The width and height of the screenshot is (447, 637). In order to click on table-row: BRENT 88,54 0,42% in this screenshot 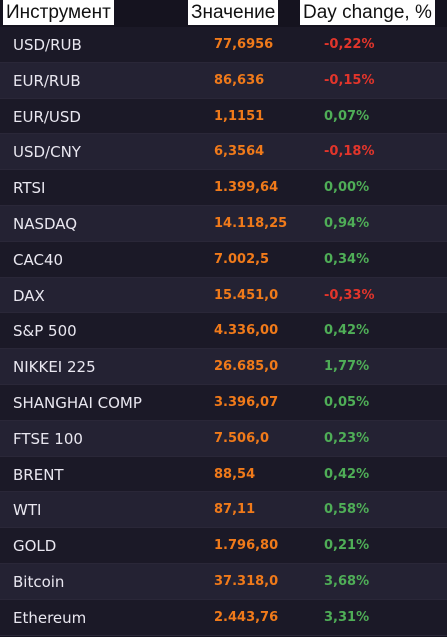, I will do `click(223, 474)`.